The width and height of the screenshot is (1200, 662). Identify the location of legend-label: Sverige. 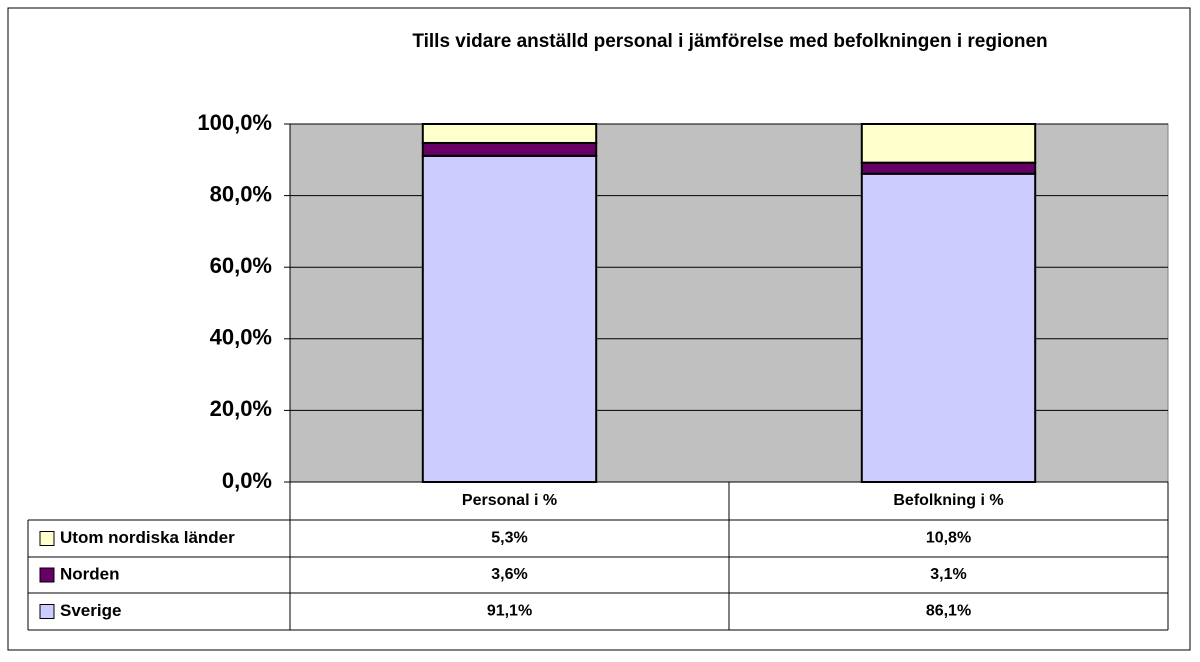
(90, 610).